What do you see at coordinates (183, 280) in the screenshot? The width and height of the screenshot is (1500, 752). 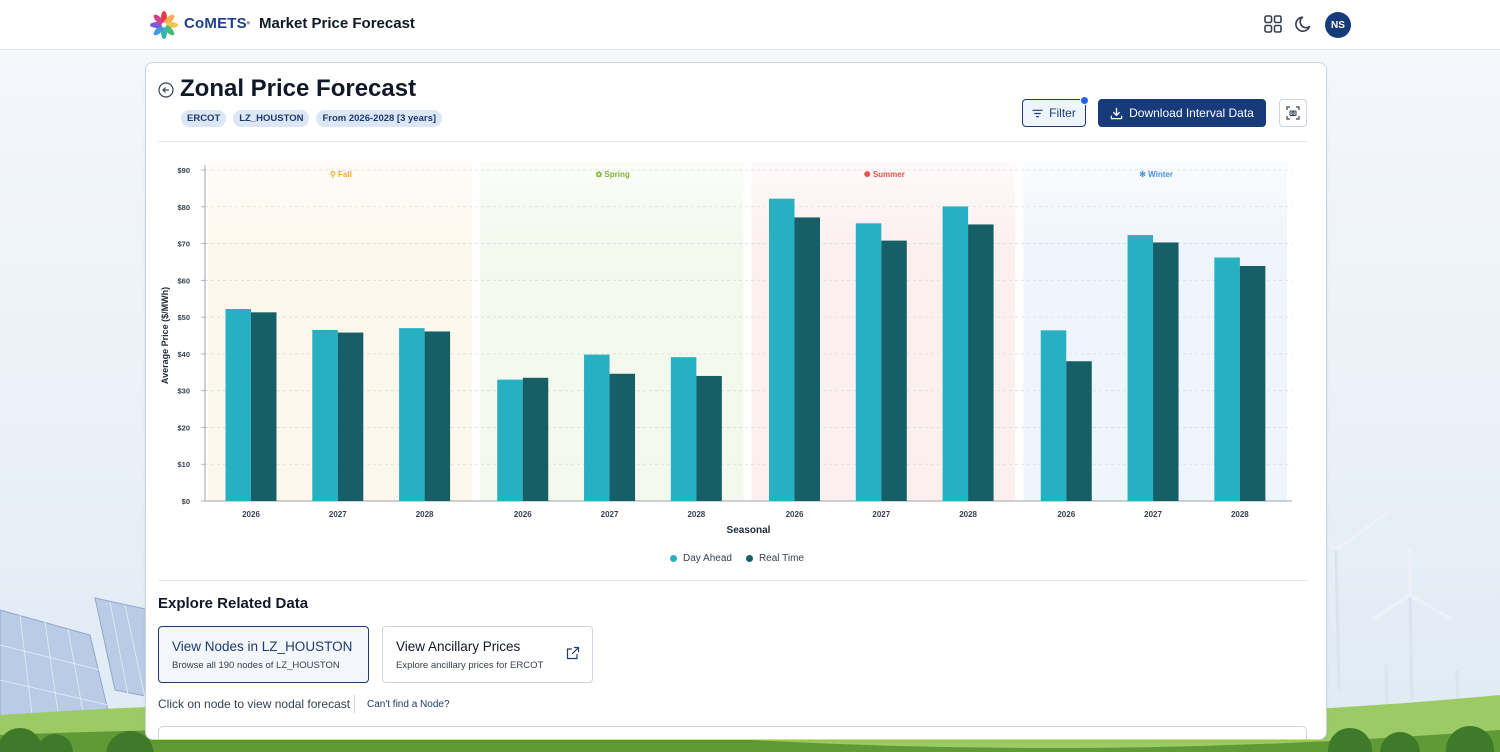 I see `y-tick-label: $60` at bounding box center [183, 280].